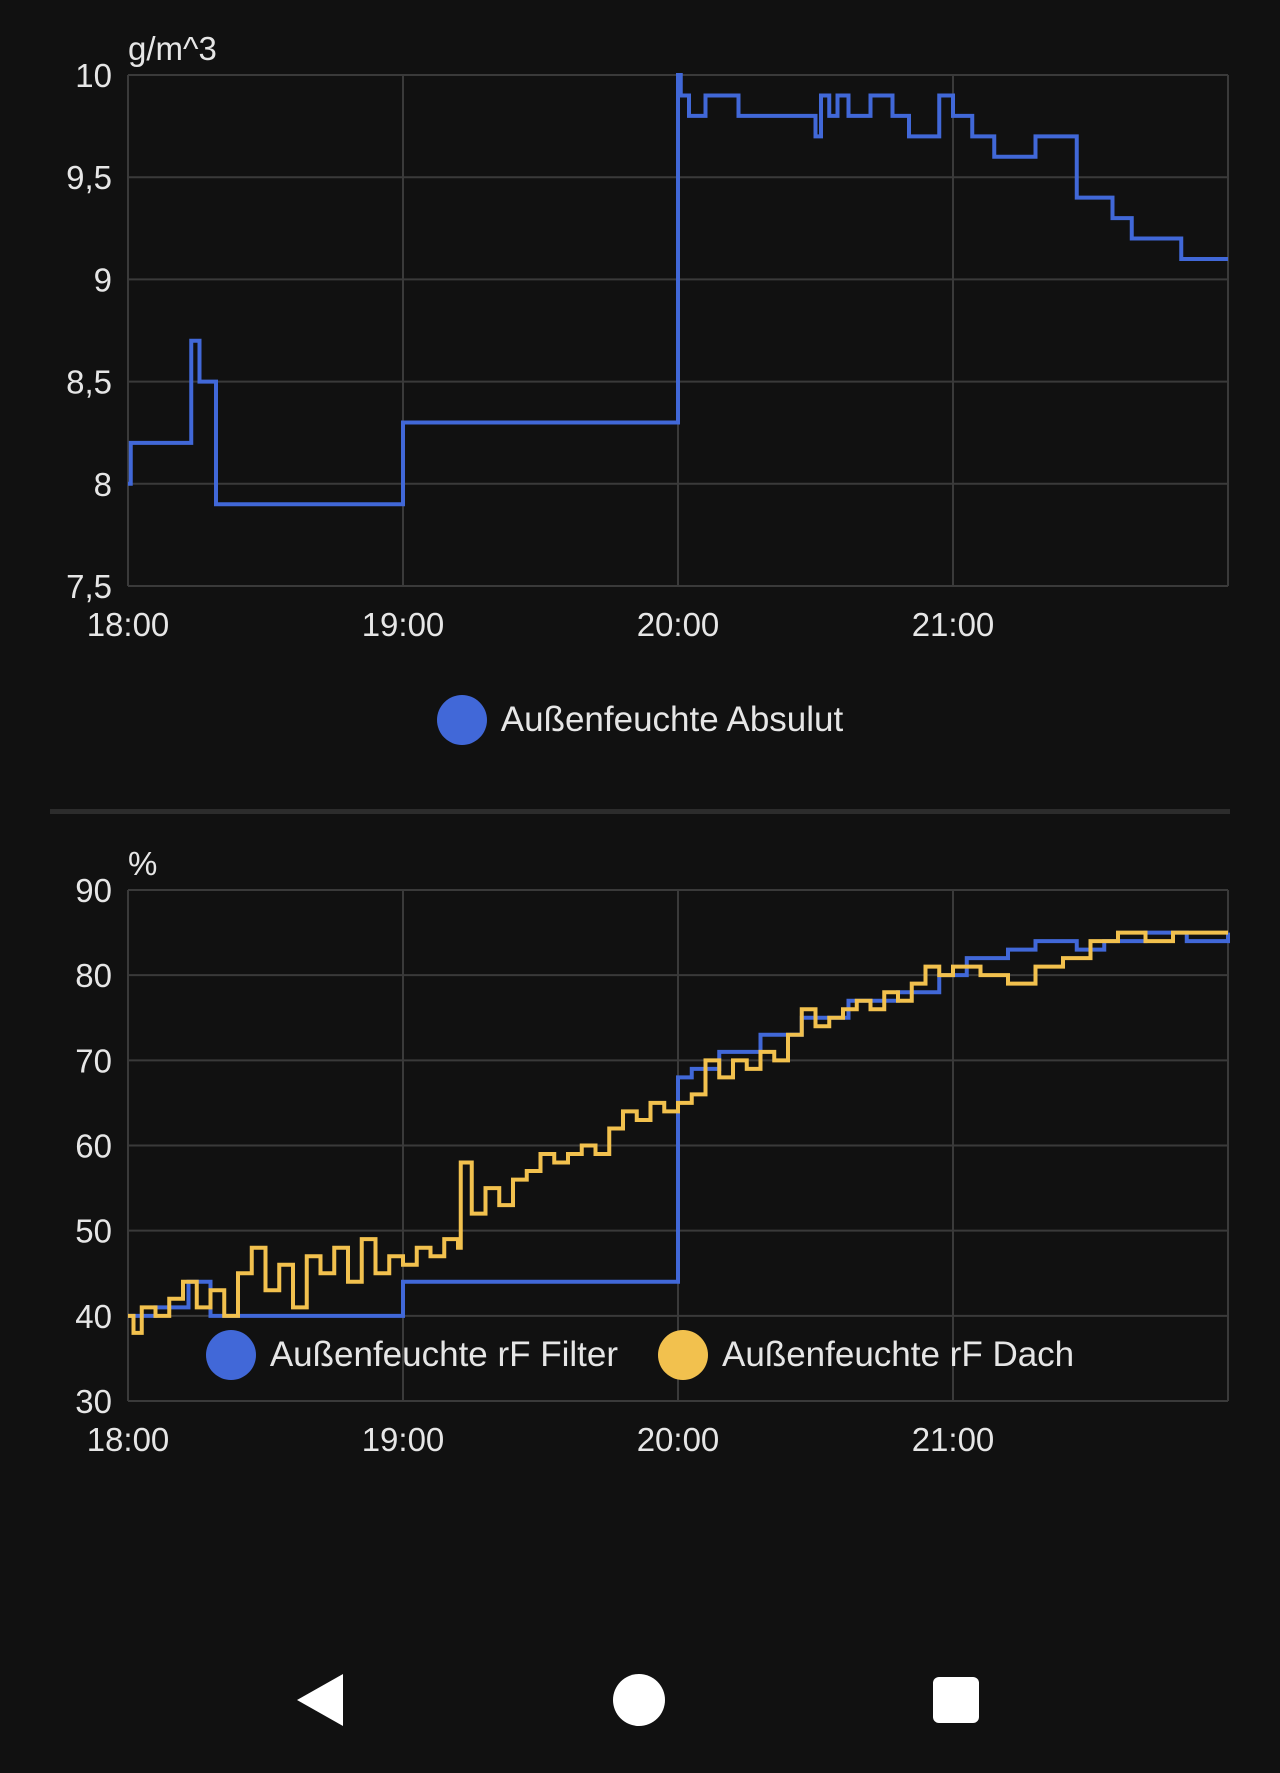  Describe the element at coordinates (93, 975) in the screenshot. I see `y-tick-label: 80` at that location.